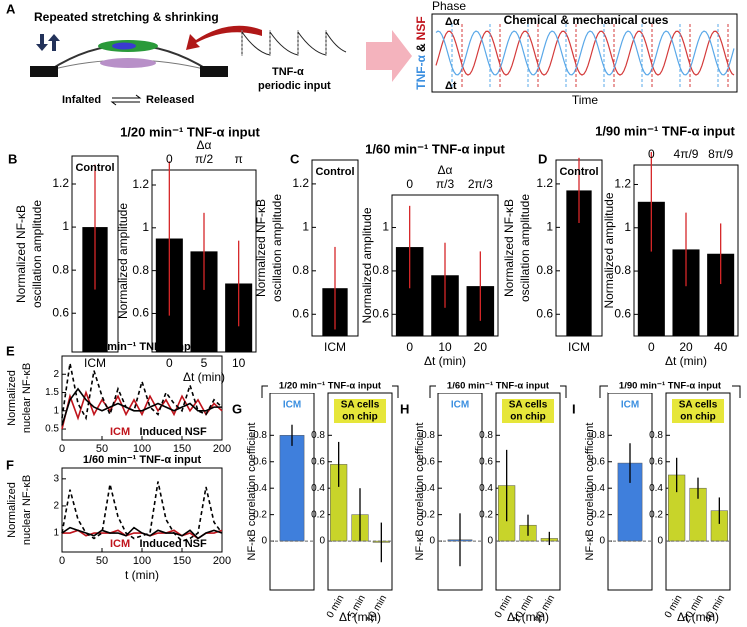  What do you see at coordinates (334, 172) in the screenshot?
I see `box-label: Control` at bounding box center [334, 172].